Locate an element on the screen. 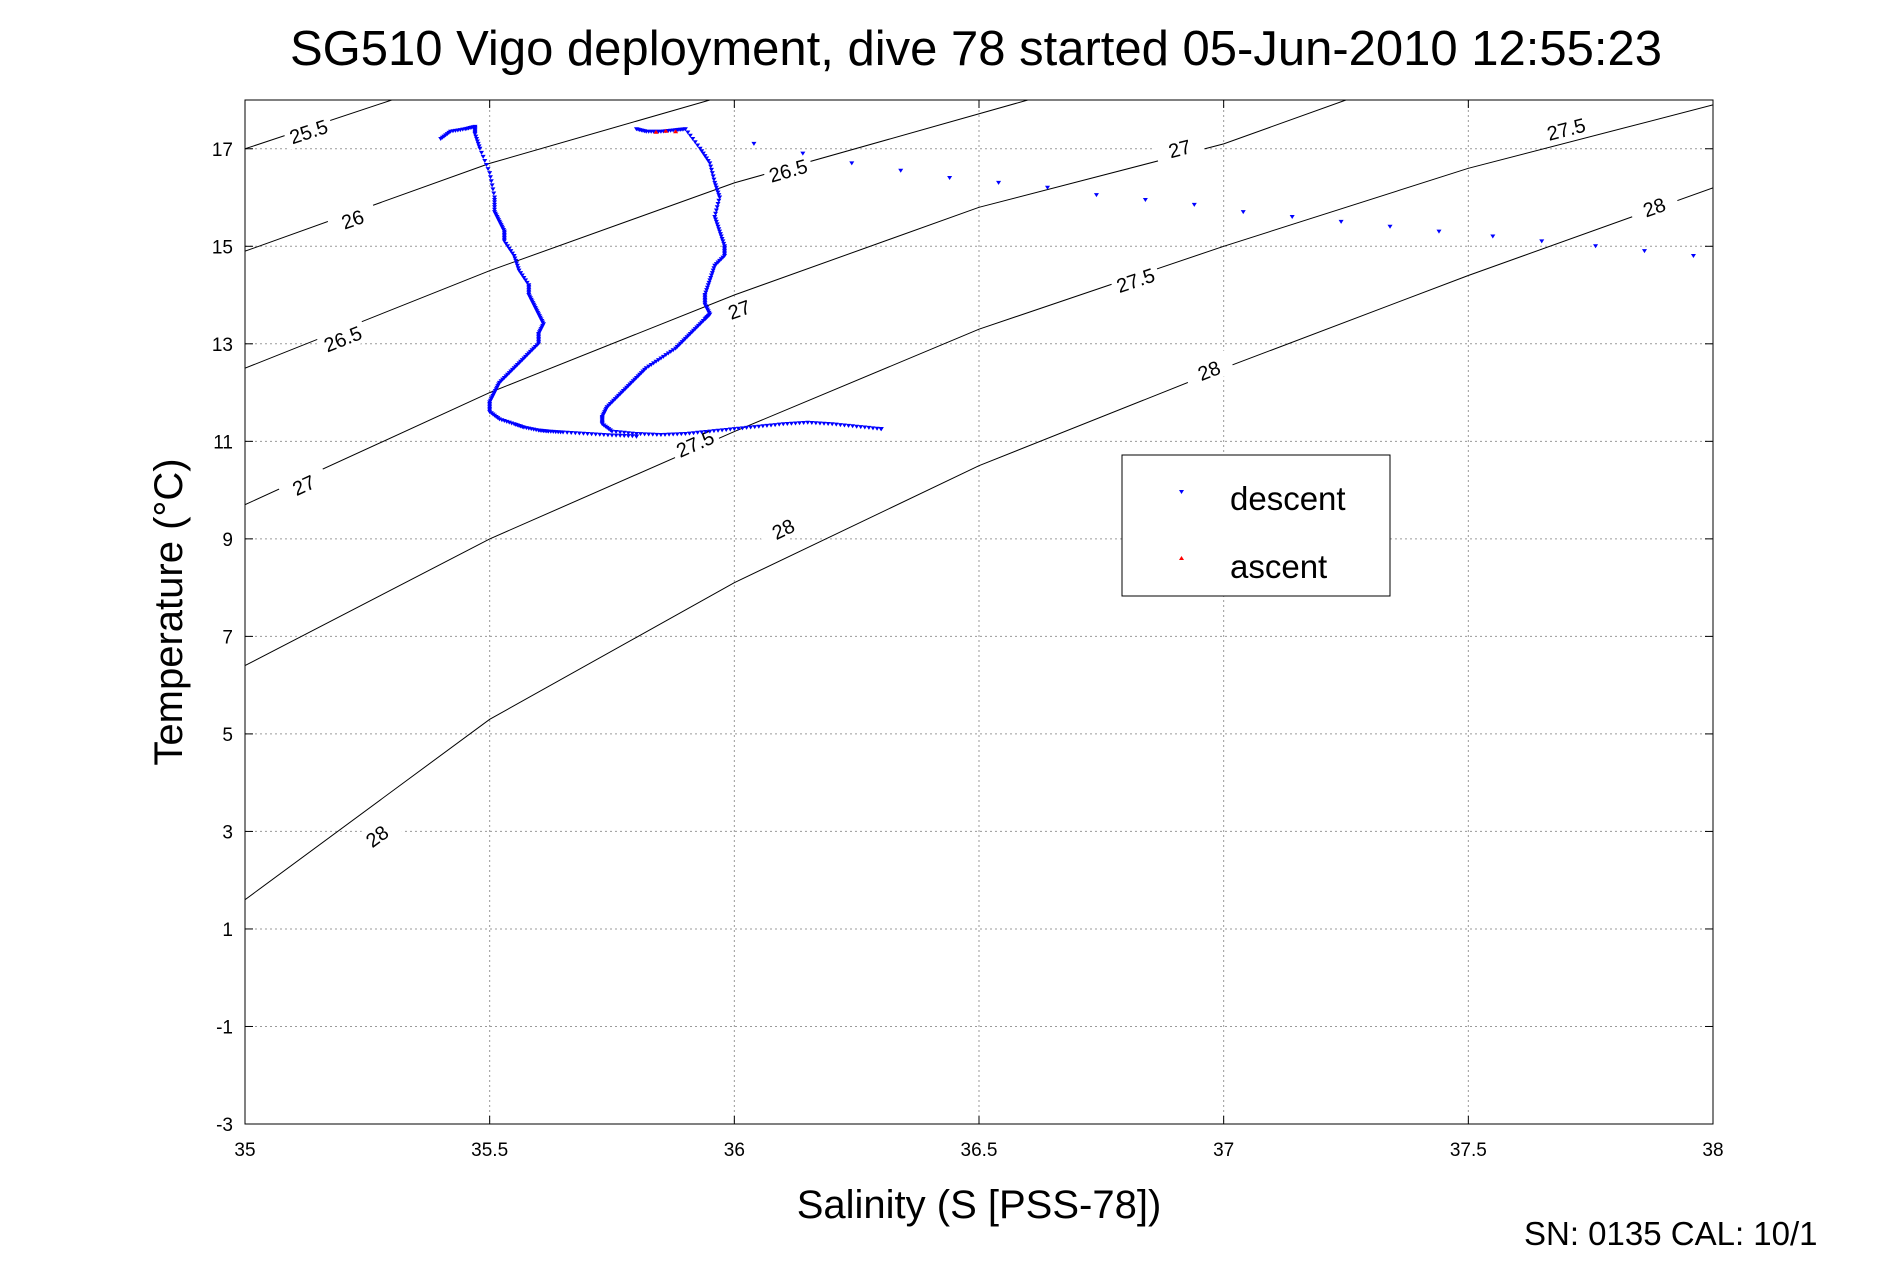 This screenshot has height=1262, width=1891. contour-label: 27.5 is located at coordinates (695, 445).